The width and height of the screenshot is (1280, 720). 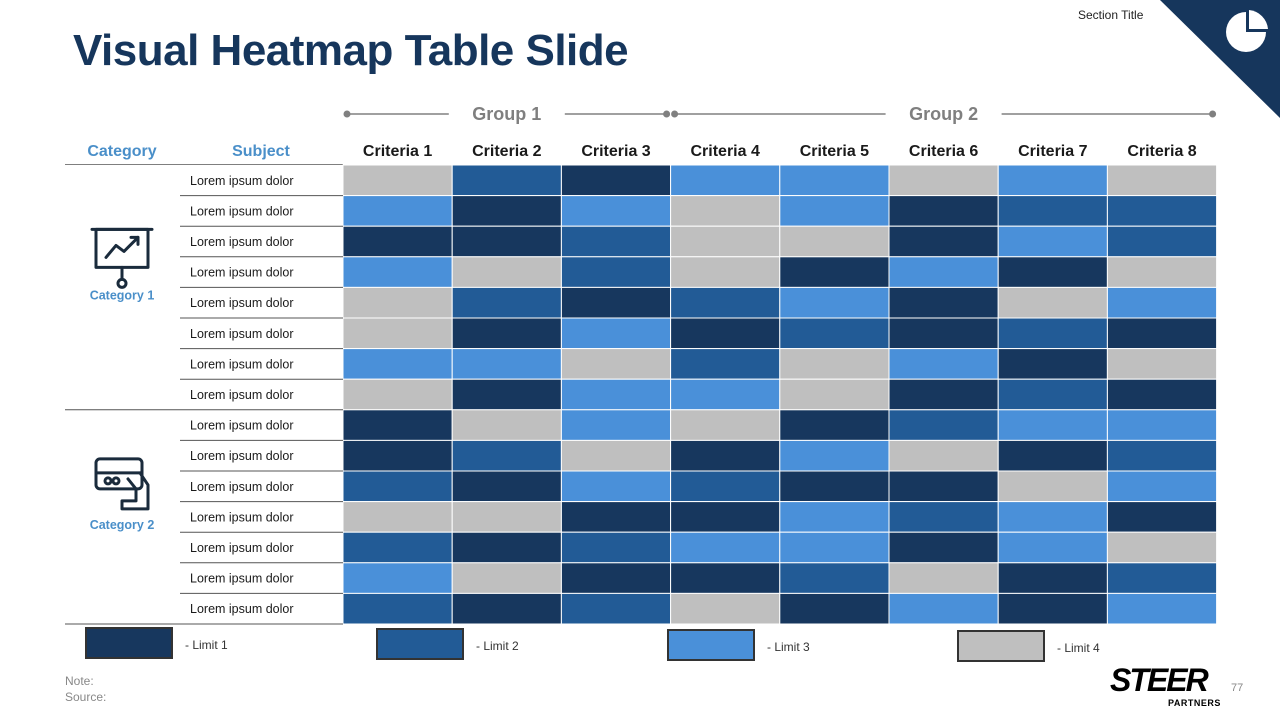 I want to click on source: Source:, so click(x=86, y=697).